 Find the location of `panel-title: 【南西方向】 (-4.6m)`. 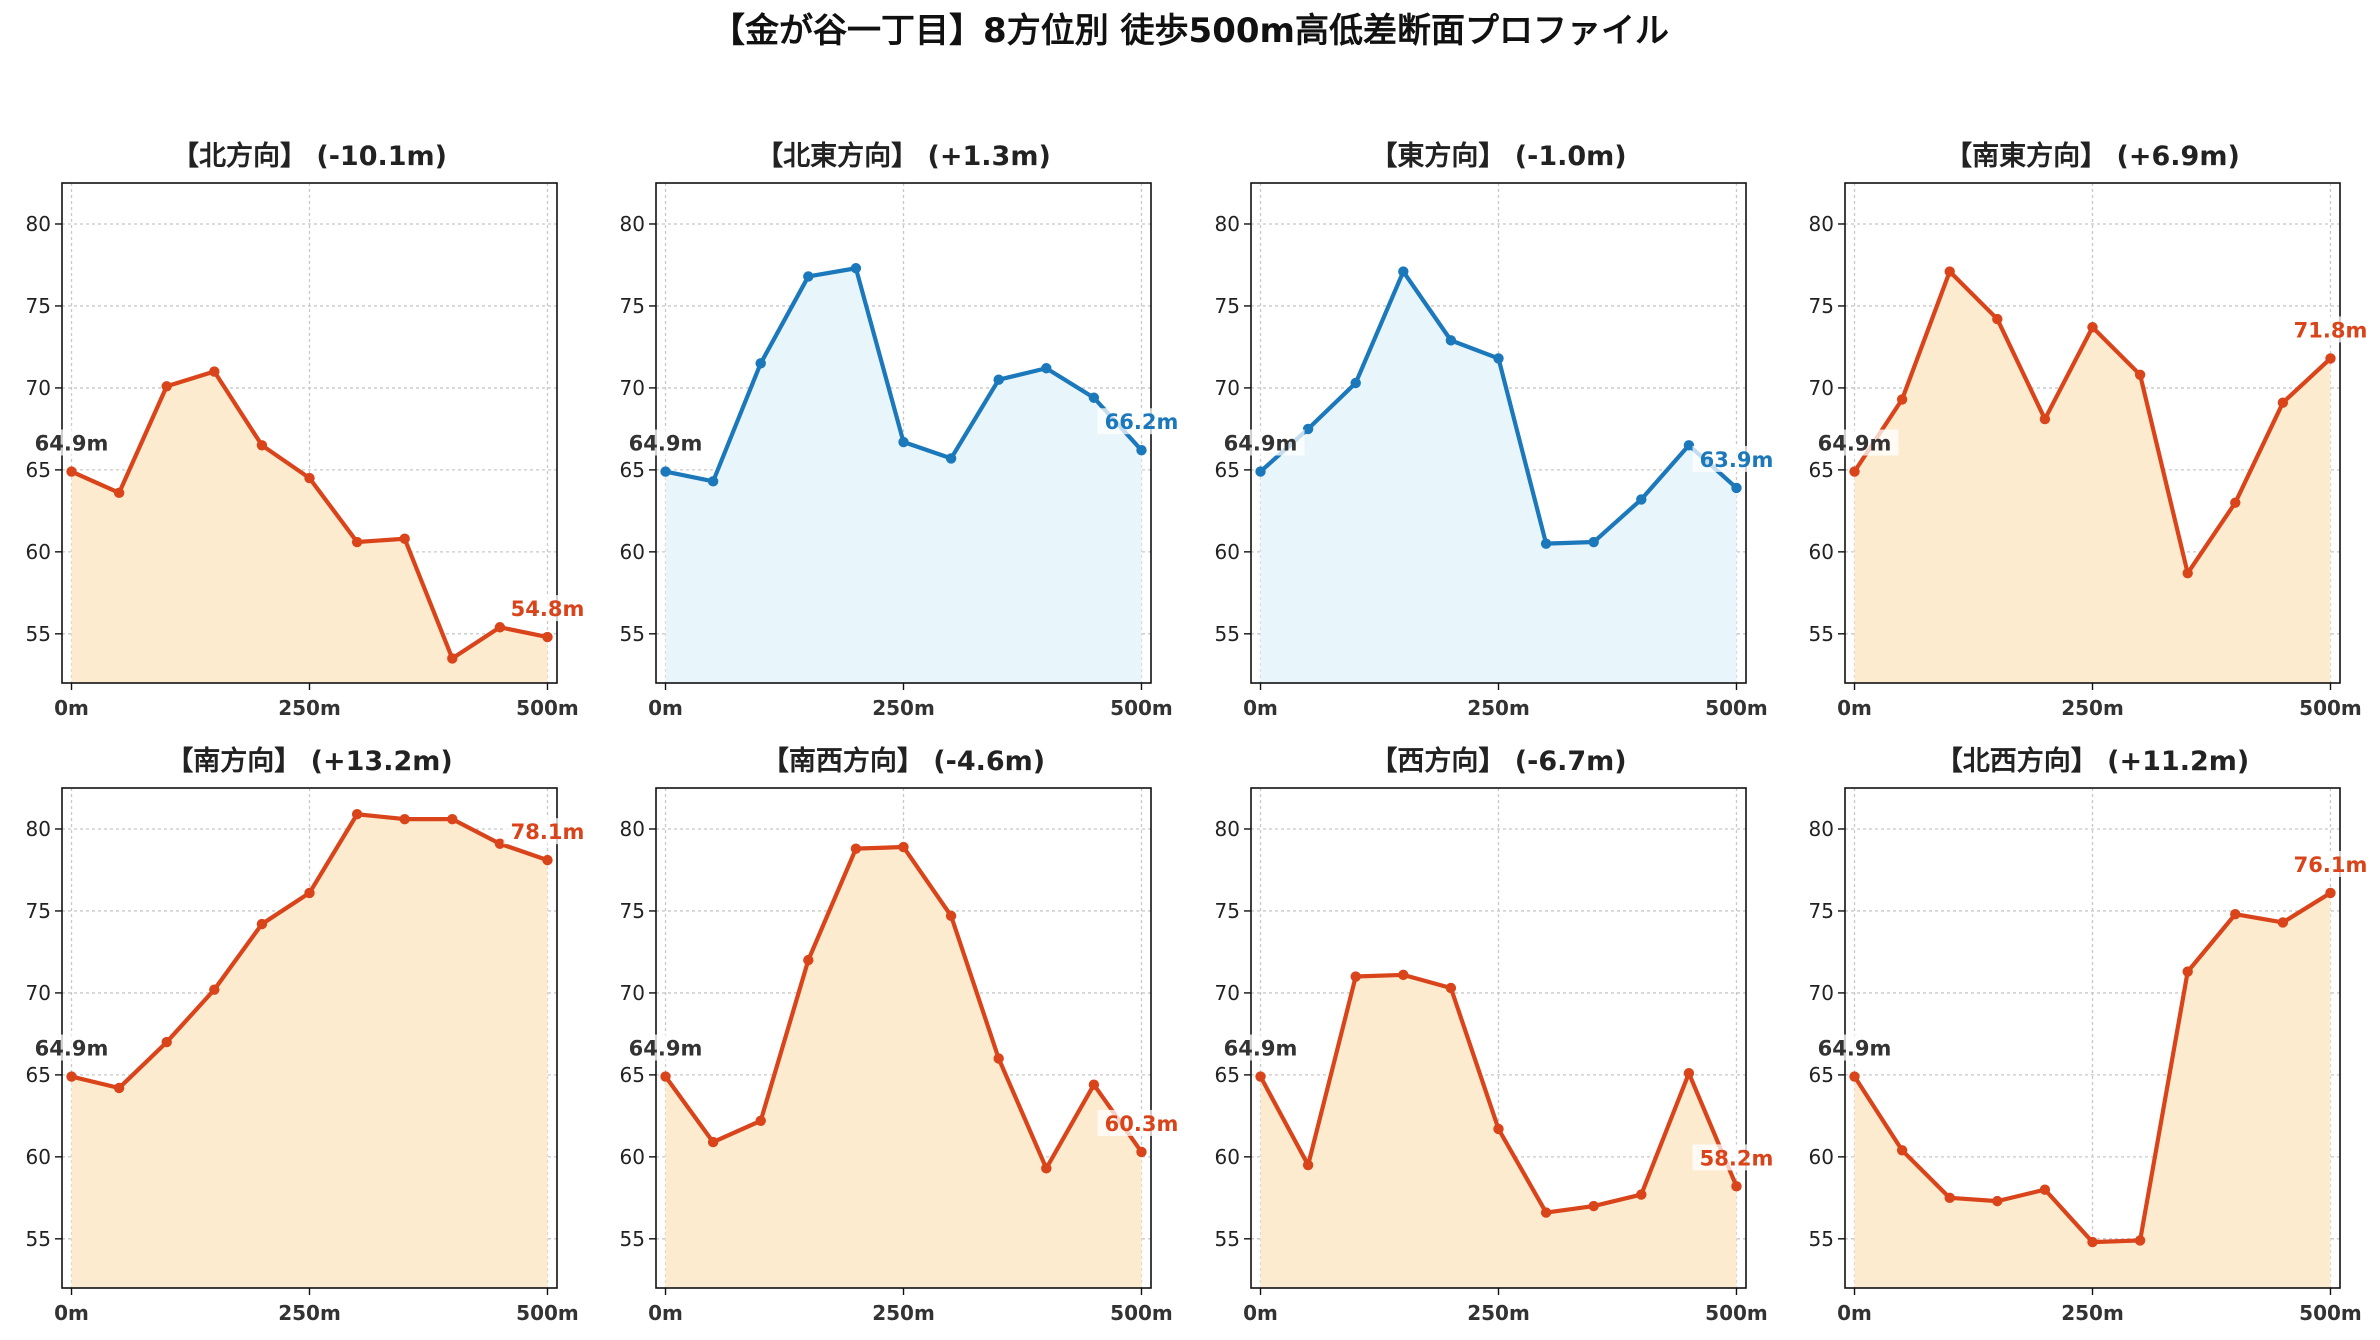

panel-title: 【南西方向】 (-4.6m) is located at coordinates (903, 761).